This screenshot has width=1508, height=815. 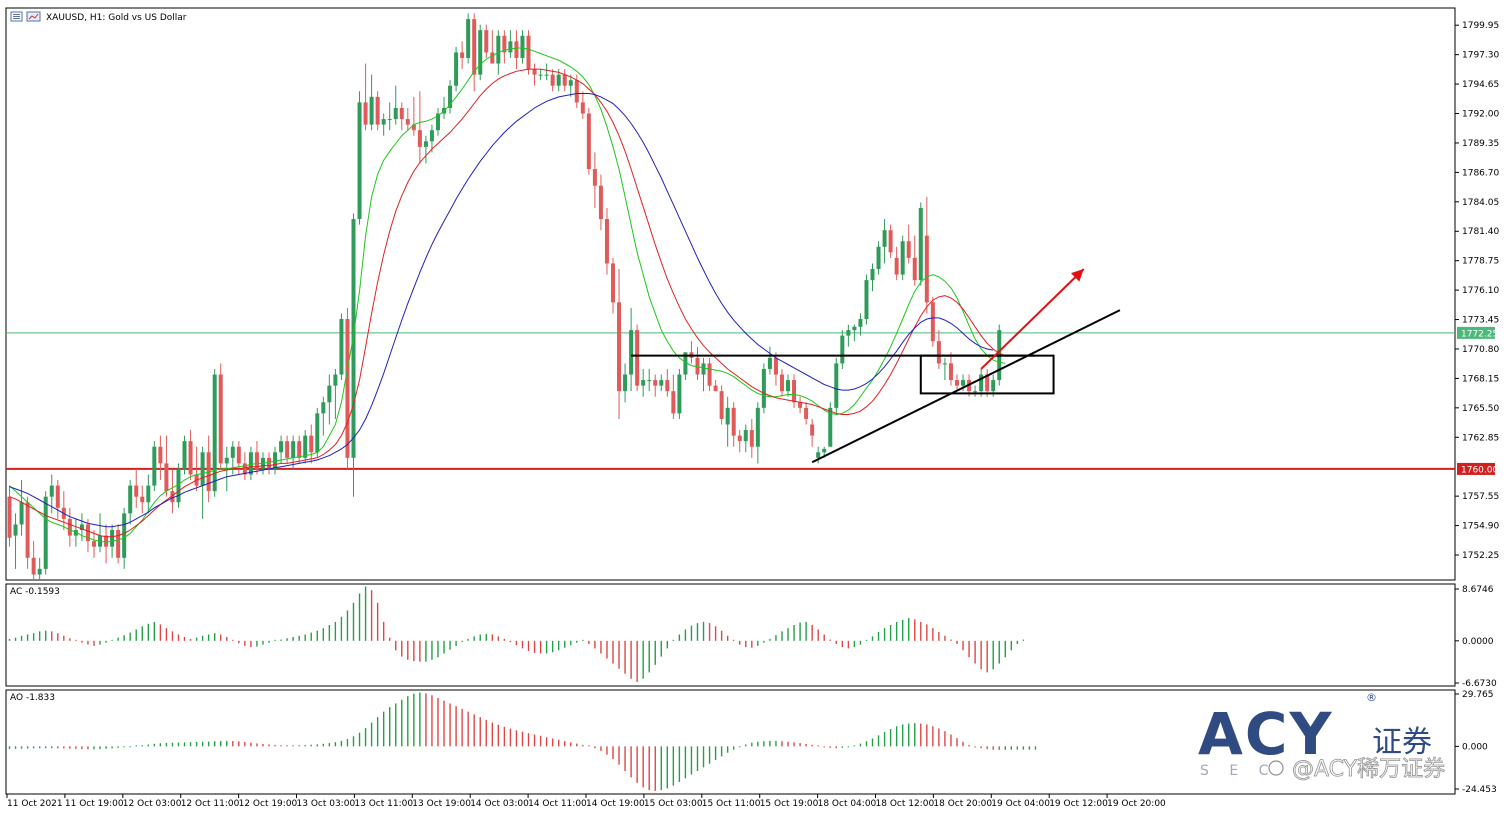 What do you see at coordinates (441, 804) in the screenshot?
I see `time-tick-label: 13 Oct 19:00` at bounding box center [441, 804].